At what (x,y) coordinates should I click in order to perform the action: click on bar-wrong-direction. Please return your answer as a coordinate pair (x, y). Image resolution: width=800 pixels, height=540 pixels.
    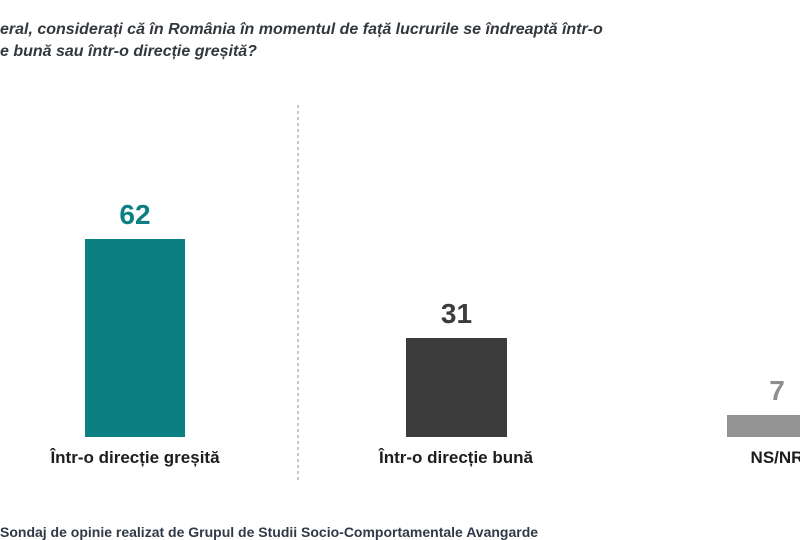
    Looking at the image, I should click on (135, 338).